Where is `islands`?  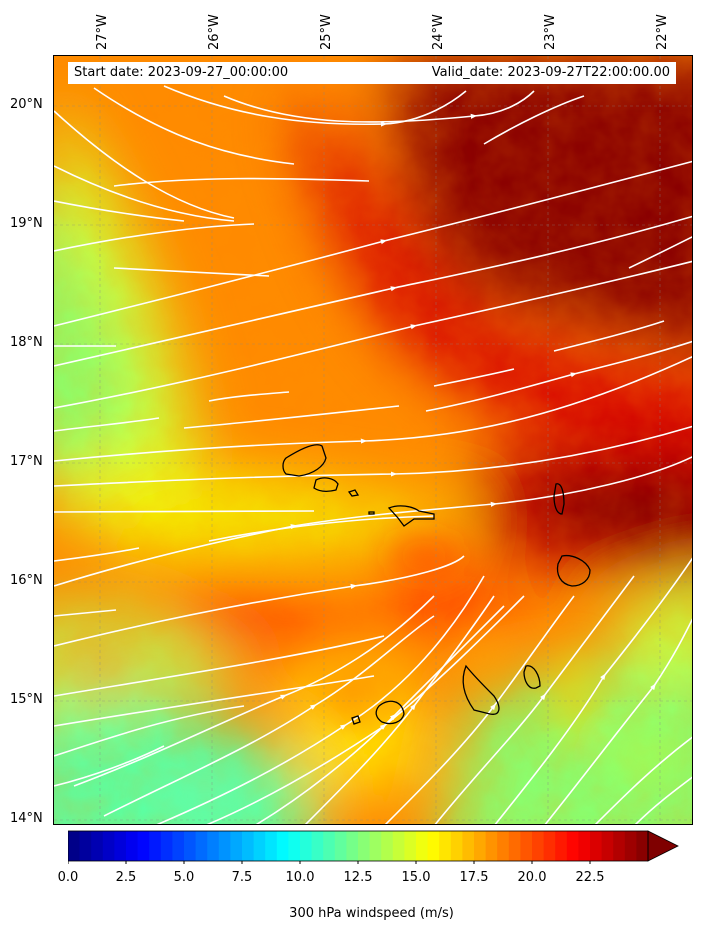 islands is located at coordinates (436, 584).